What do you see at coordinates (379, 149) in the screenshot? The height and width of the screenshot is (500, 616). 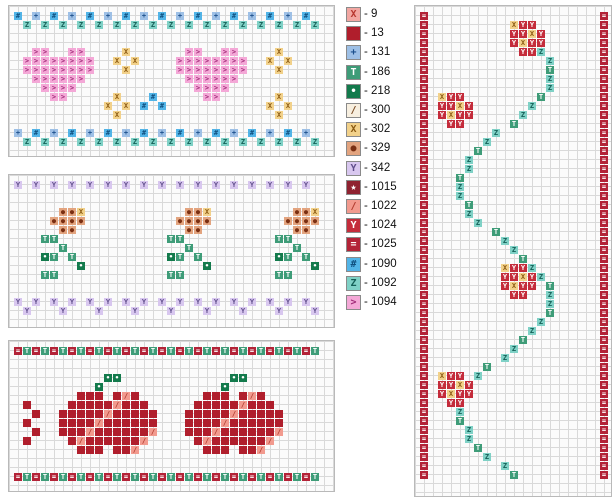 I see `legend-item: ● - 329` at bounding box center [379, 149].